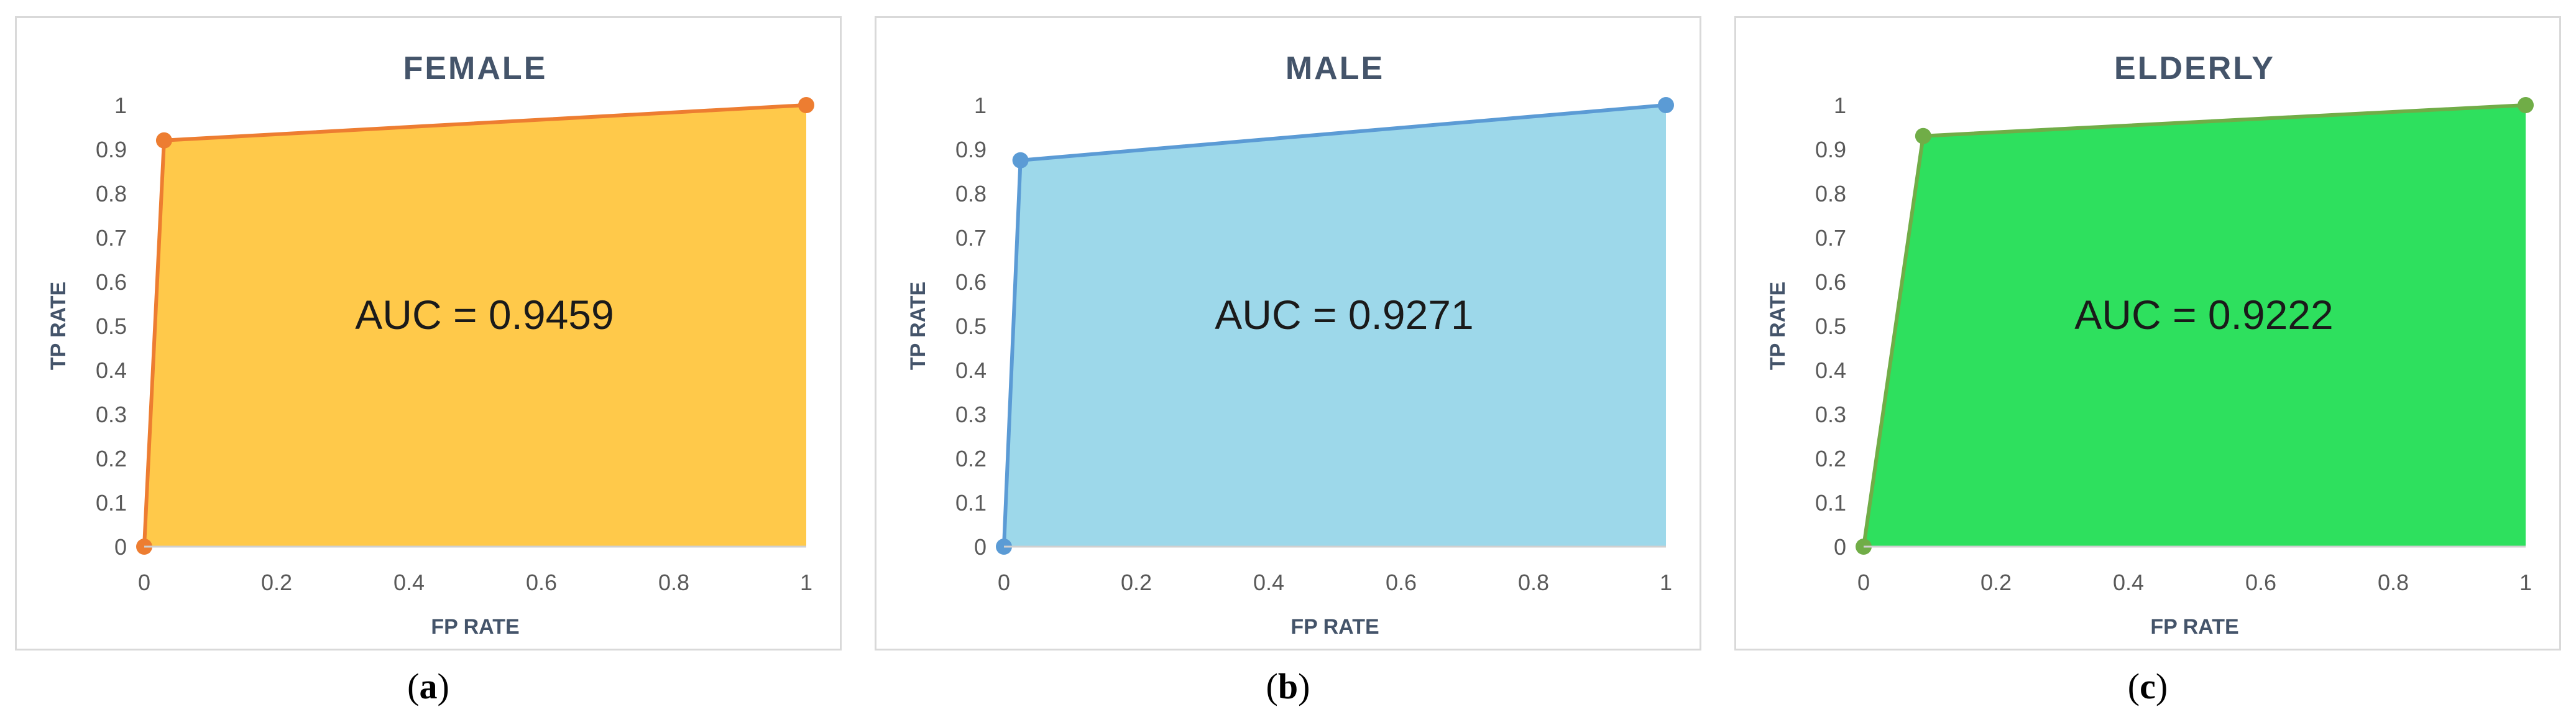 The height and width of the screenshot is (727, 2576). I want to click on chart-title-female: FEMALE, so click(475, 68).